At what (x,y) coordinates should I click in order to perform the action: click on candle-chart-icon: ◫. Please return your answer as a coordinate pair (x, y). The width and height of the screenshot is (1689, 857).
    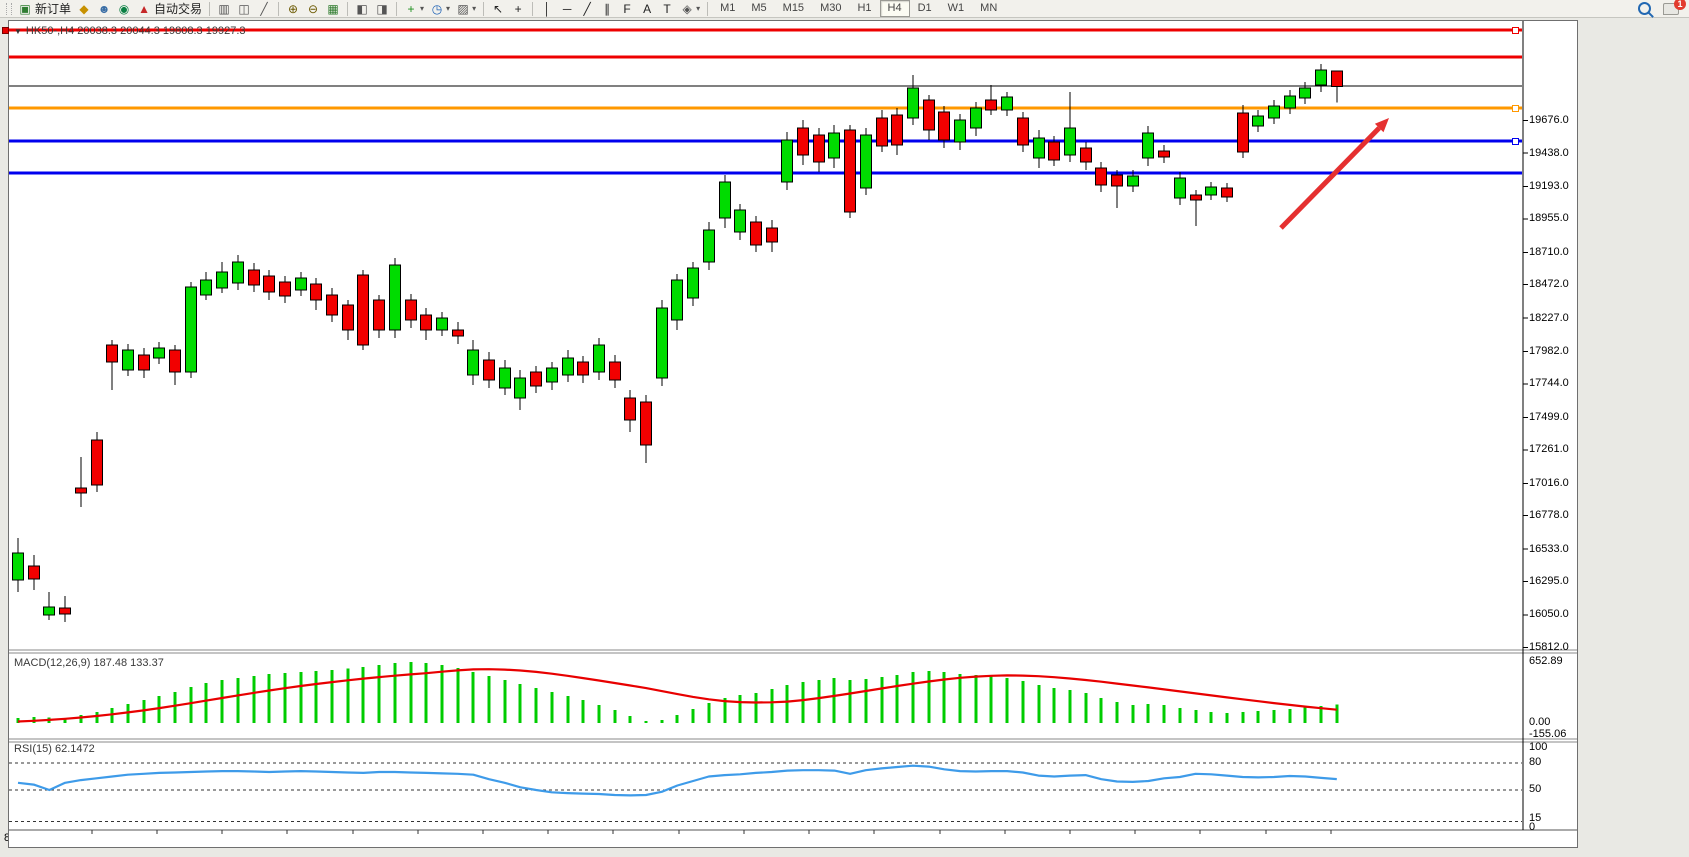
    Looking at the image, I should click on (244, 8).